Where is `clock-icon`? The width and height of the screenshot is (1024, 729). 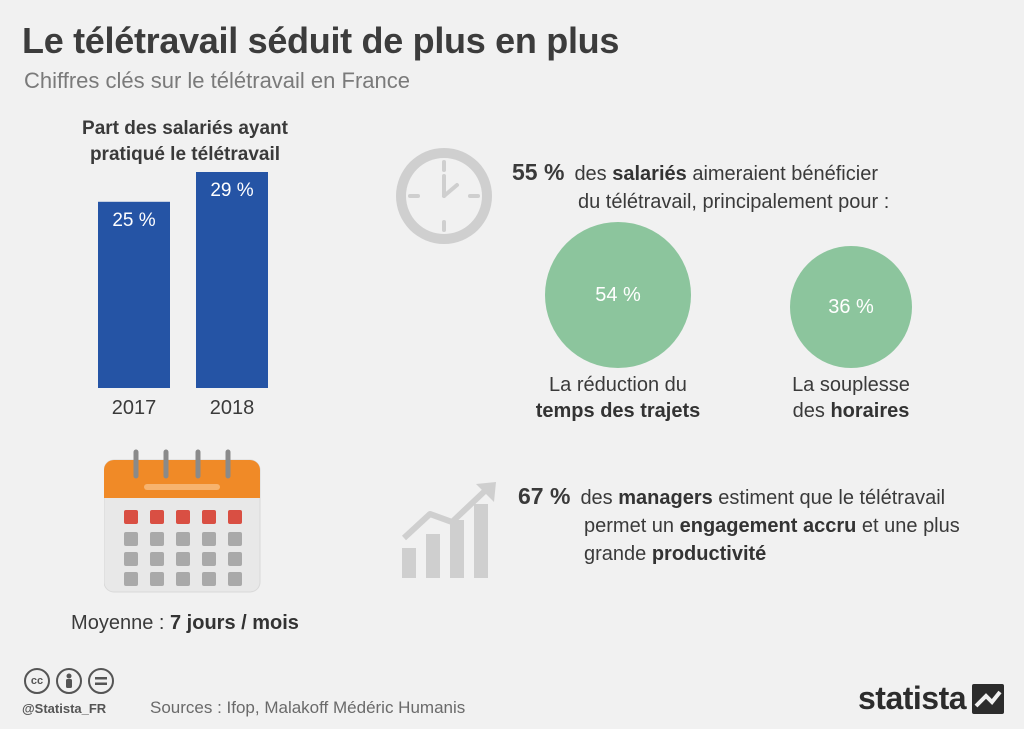
clock-icon is located at coordinates (444, 196).